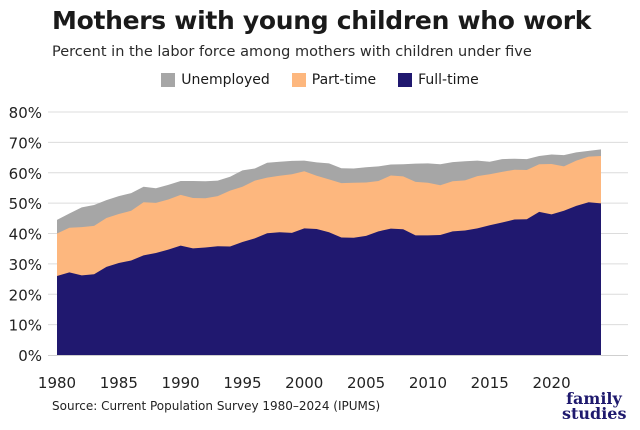  What do you see at coordinates (181, 383) in the screenshot?
I see `x-tick-label-1990: 1990` at bounding box center [181, 383].